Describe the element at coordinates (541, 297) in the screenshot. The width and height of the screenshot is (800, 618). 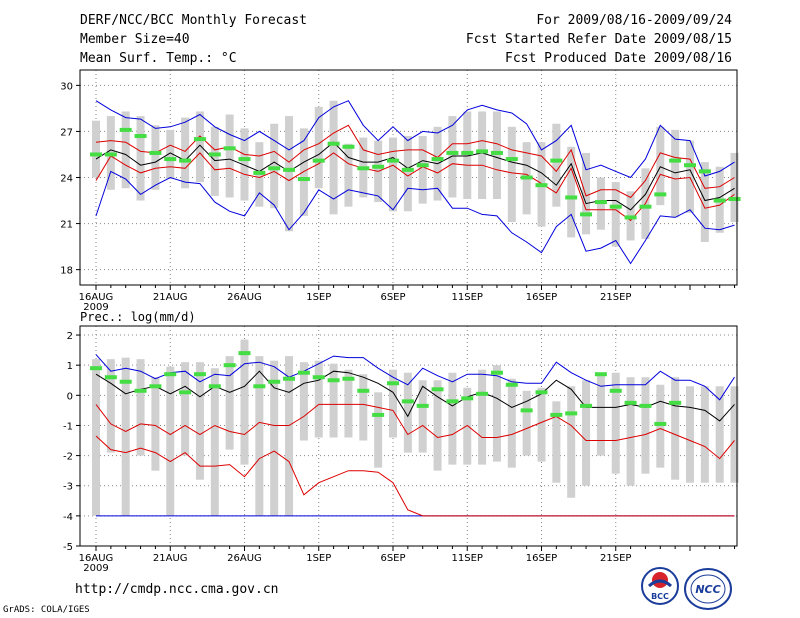
I see `temp-x-tick-label: 16SEP` at that location.